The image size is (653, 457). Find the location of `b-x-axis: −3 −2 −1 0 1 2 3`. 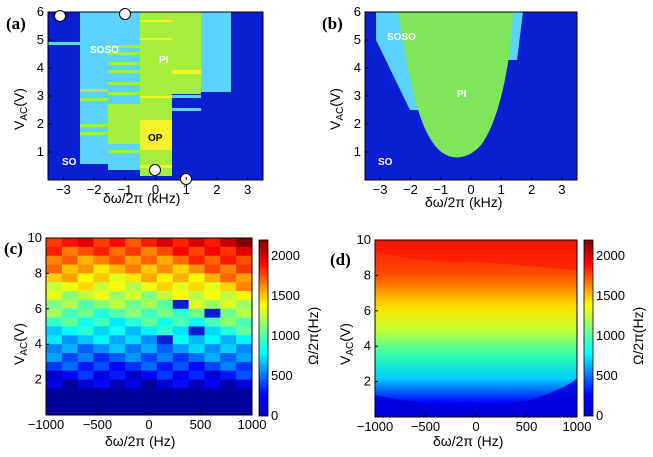

b-x-axis: −3 −2 −1 0 1 2 3 is located at coordinates (469, 187).